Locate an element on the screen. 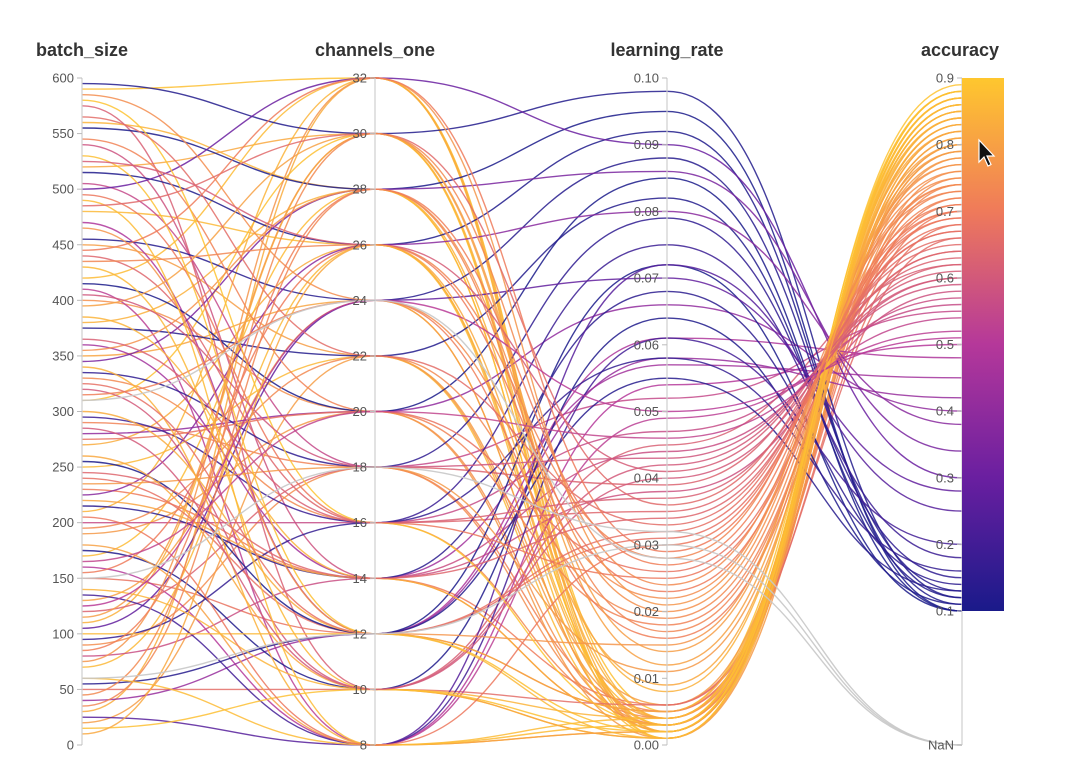 This screenshot has width=1080, height=770. tick-label-learning-rate: 0.04 is located at coordinates (646, 478).